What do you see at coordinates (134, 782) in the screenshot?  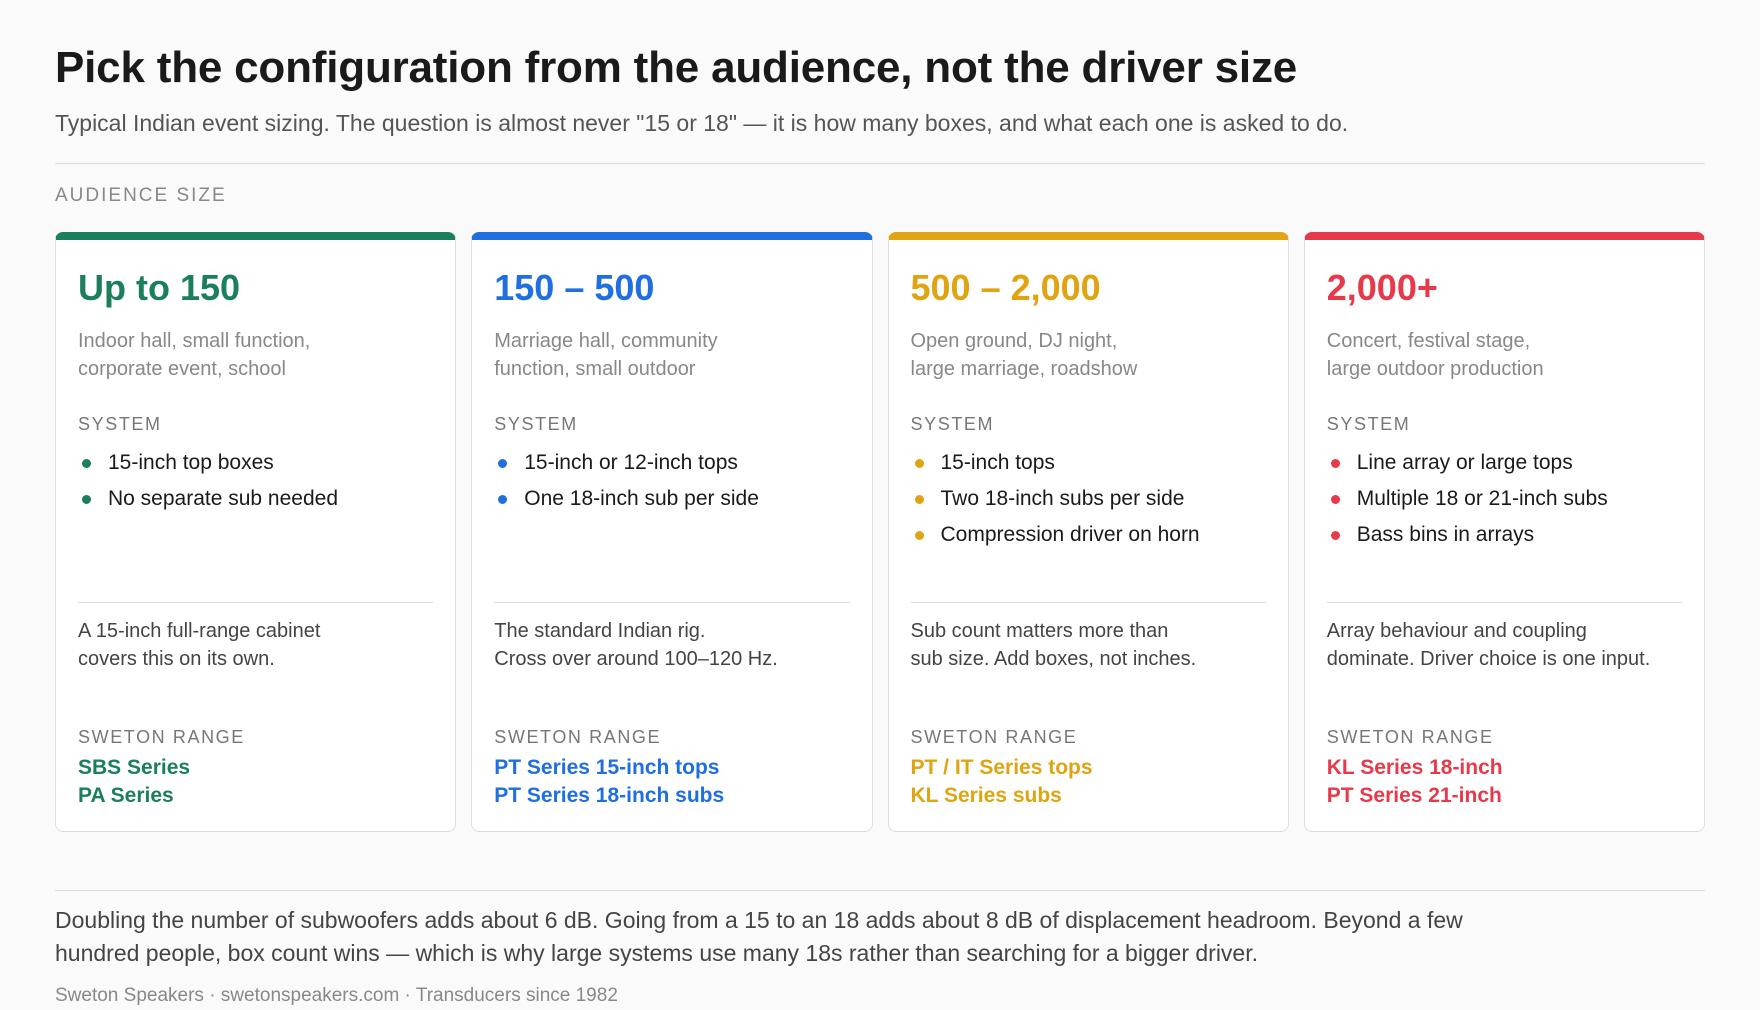 I see `range-list: SBS Series PA Series` at bounding box center [134, 782].